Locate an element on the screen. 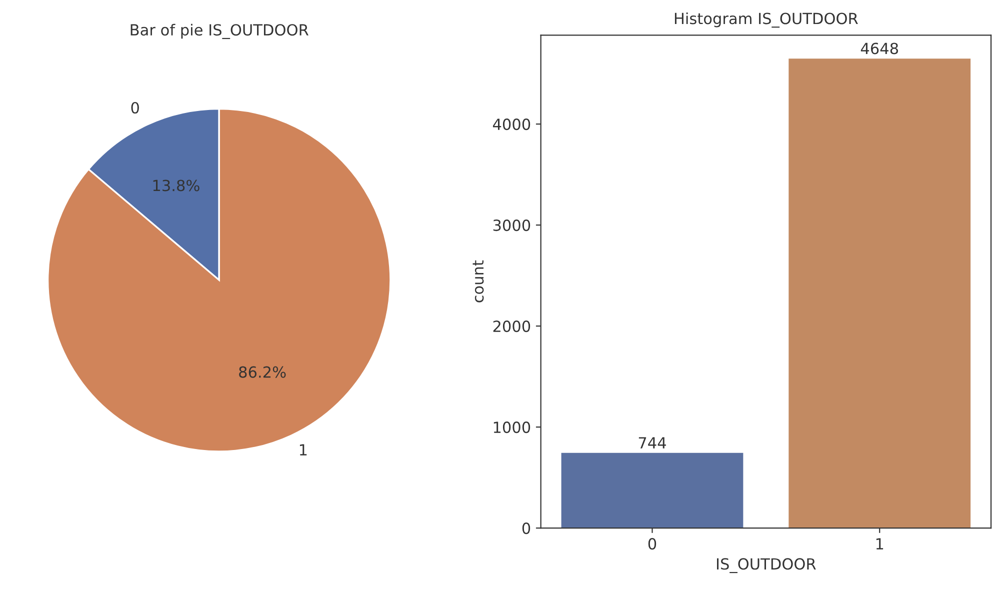 This screenshot has width=996, height=596. y-axis-title: count is located at coordinates (478, 281).